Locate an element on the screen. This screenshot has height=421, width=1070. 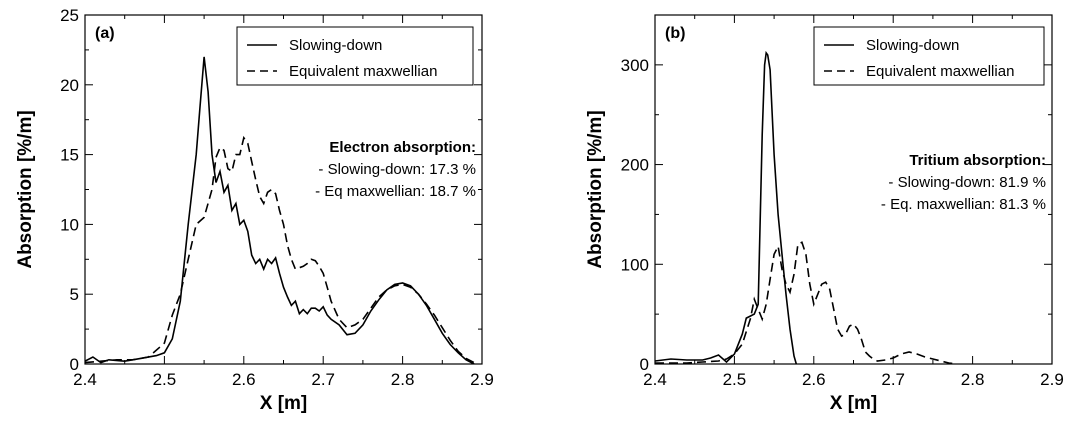
annotation-line: - Eq maxwellian: 18.7 % is located at coordinates (395, 191).